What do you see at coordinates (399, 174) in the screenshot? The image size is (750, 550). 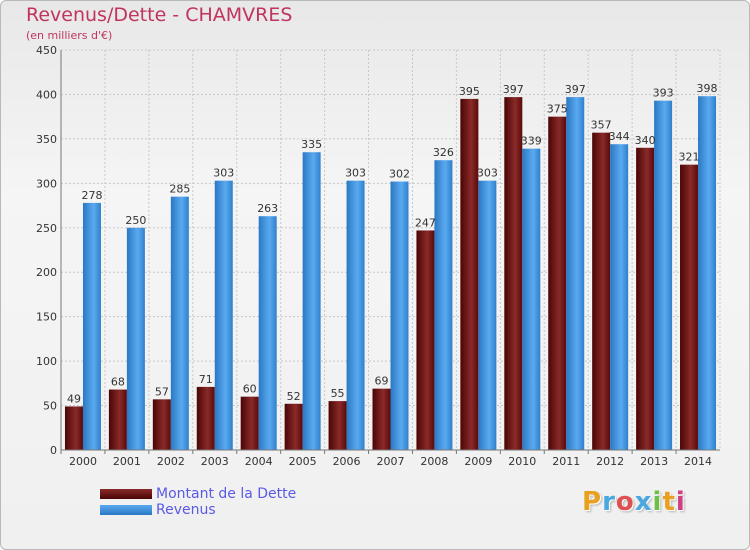 I see `data-label: 302` at bounding box center [399, 174].